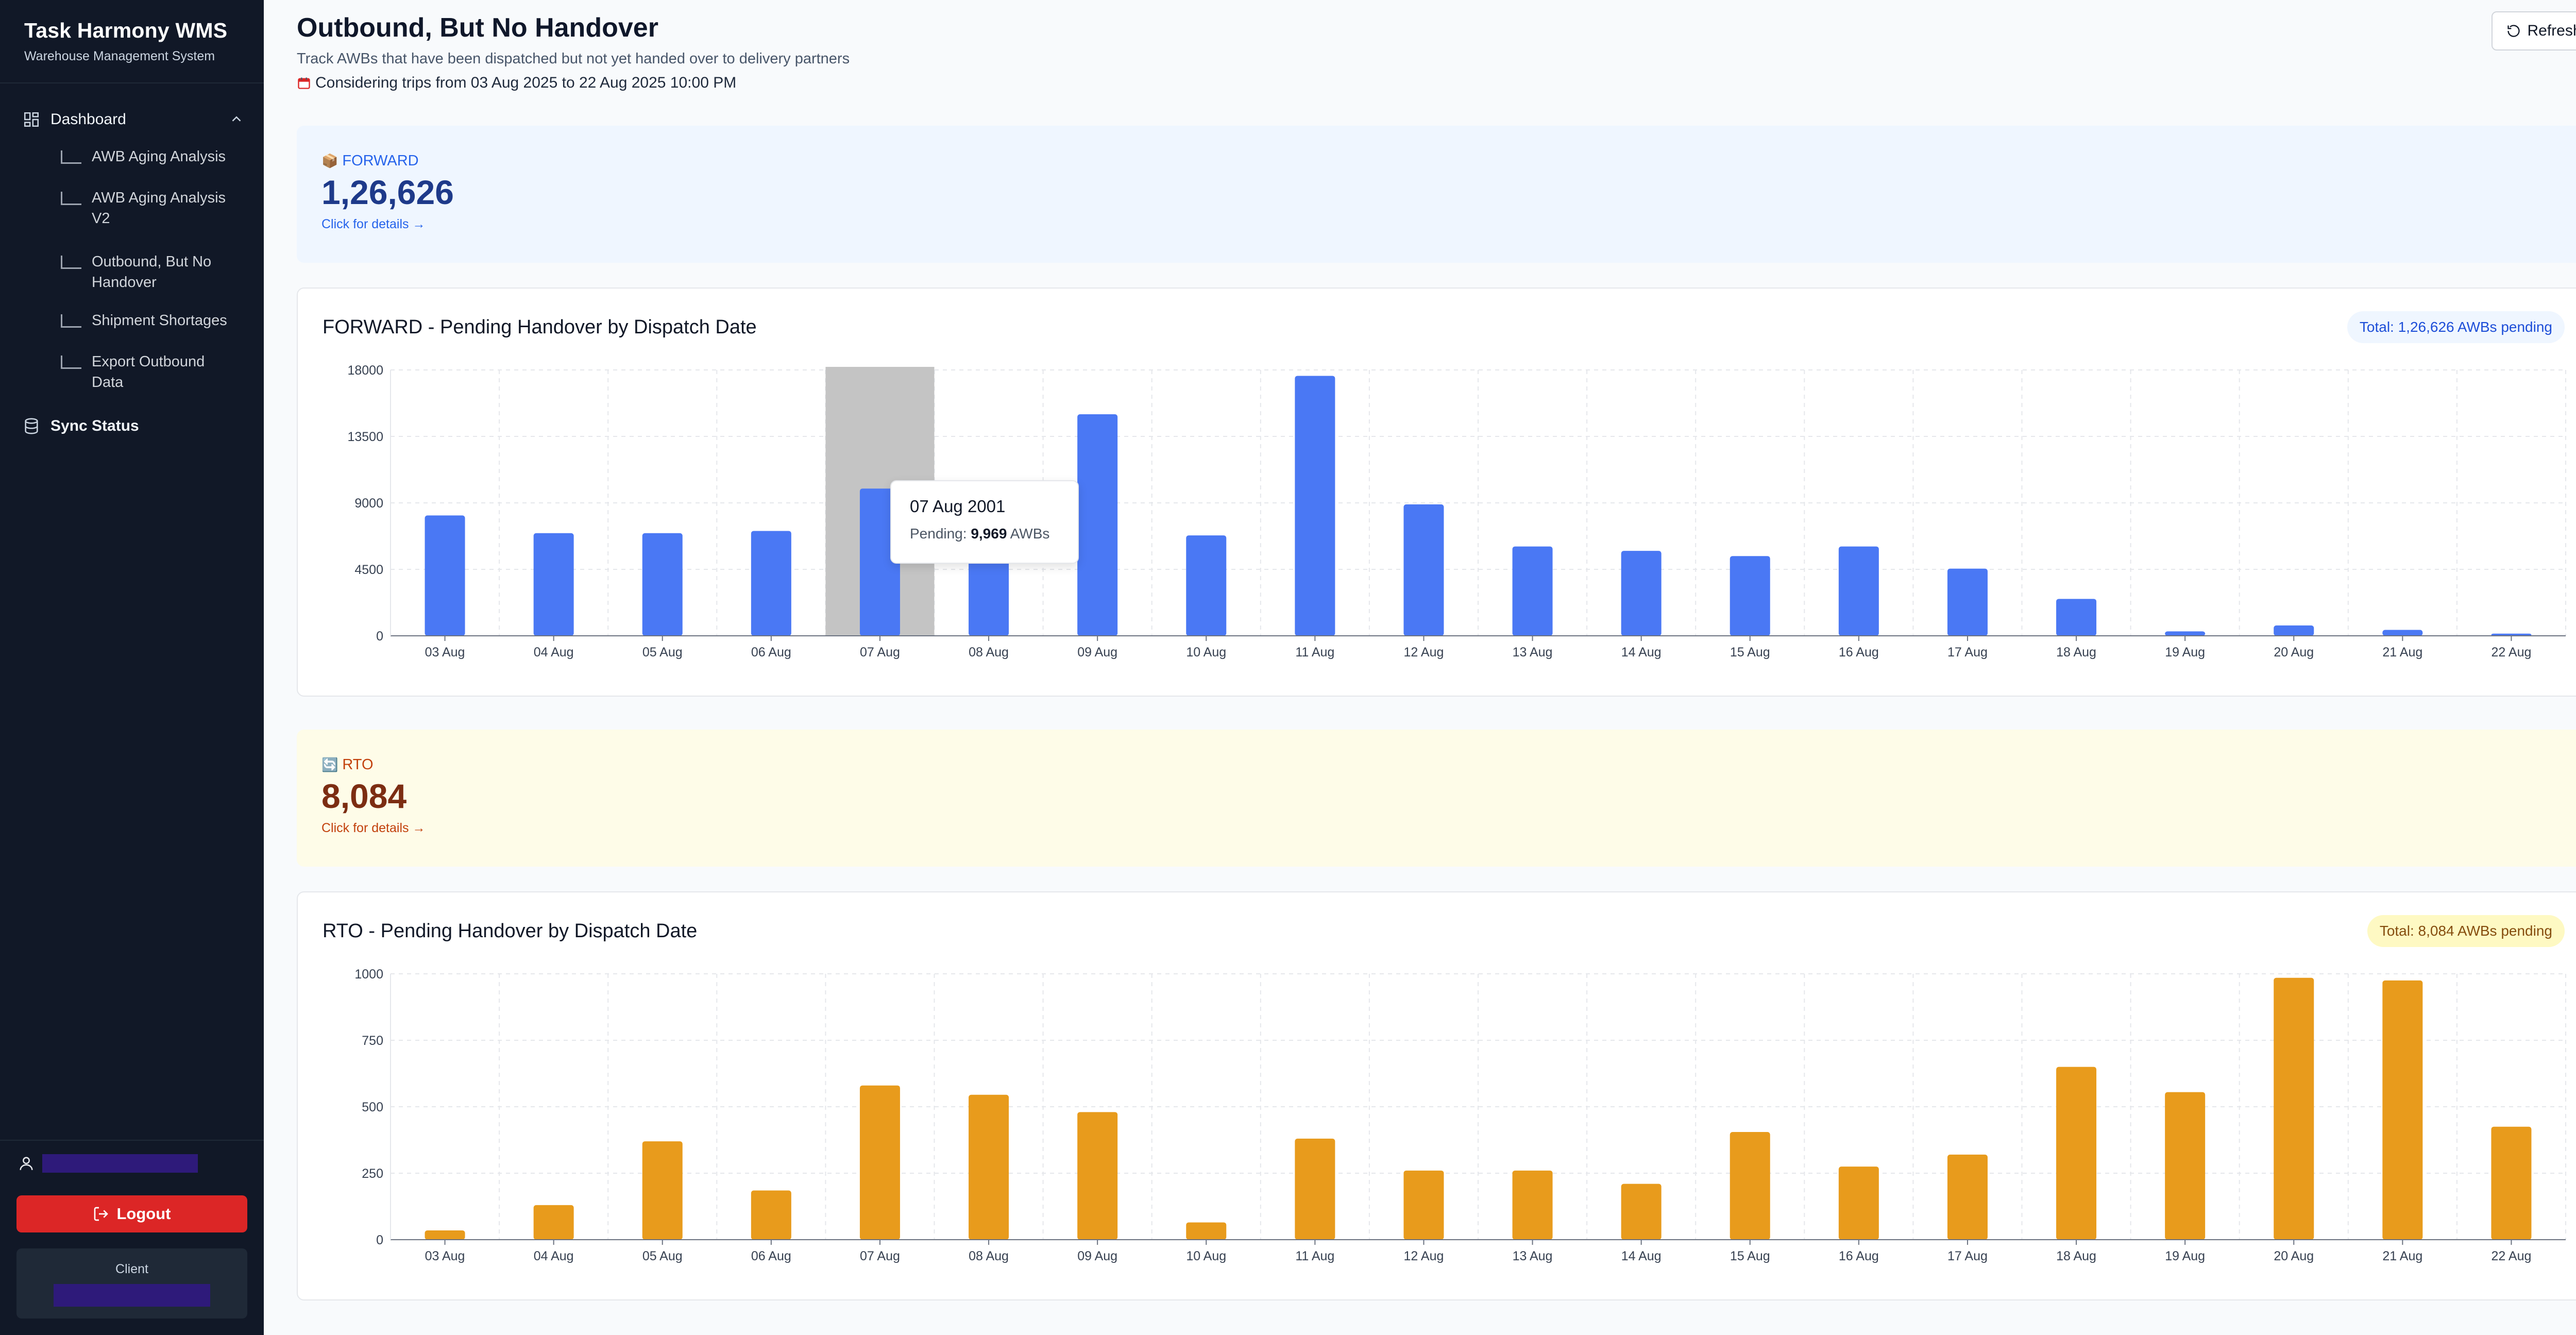 This screenshot has height=1335, width=2576. What do you see at coordinates (1424, 653) in the screenshot?
I see `forward-x-tick-label: 12 Aug` at bounding box center [1424, 653].